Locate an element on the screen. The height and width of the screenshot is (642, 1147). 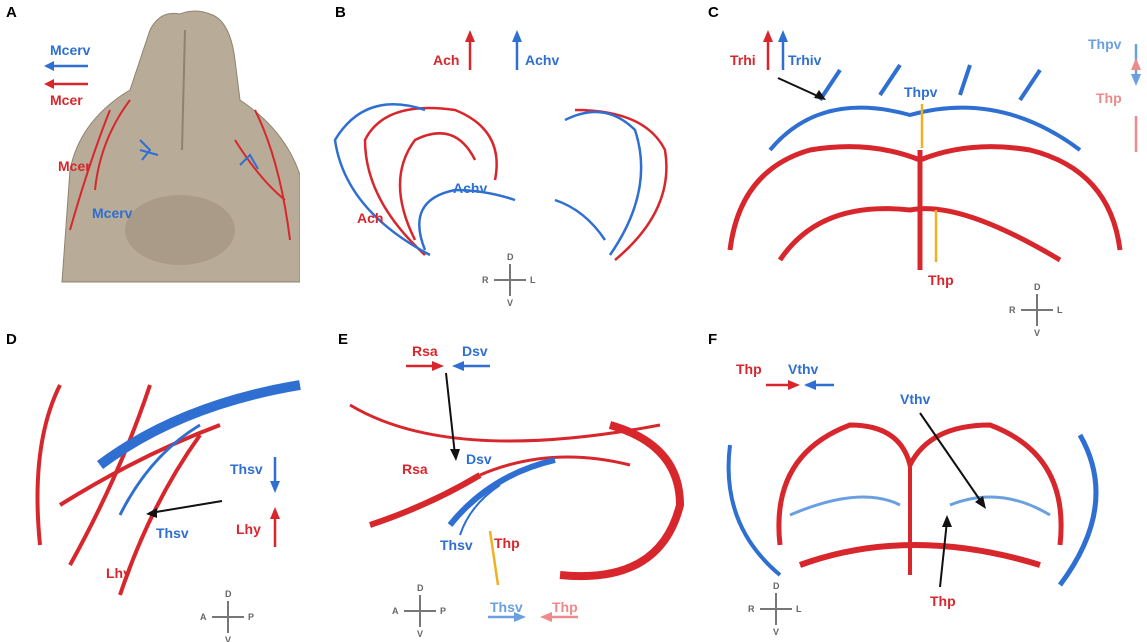
vessel-label-blue: Dsv is located at coordinates (479, 459).